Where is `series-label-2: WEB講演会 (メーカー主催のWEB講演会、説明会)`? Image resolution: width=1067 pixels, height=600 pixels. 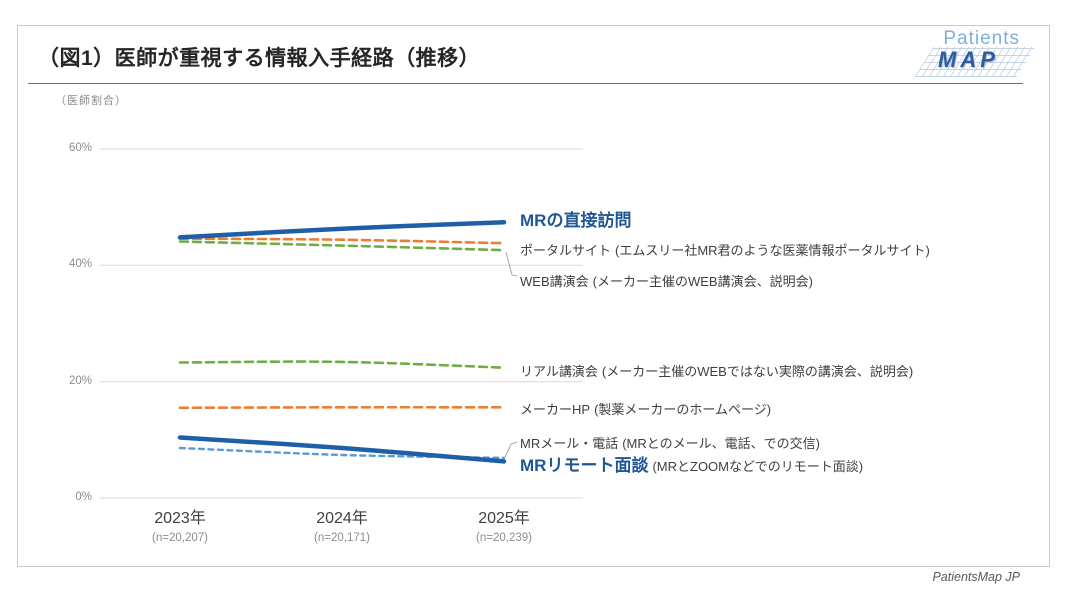
series-label-2: WEB講演会 (メーカー主催のWEB講演会、説明会) is located at coordinates (666, 280).